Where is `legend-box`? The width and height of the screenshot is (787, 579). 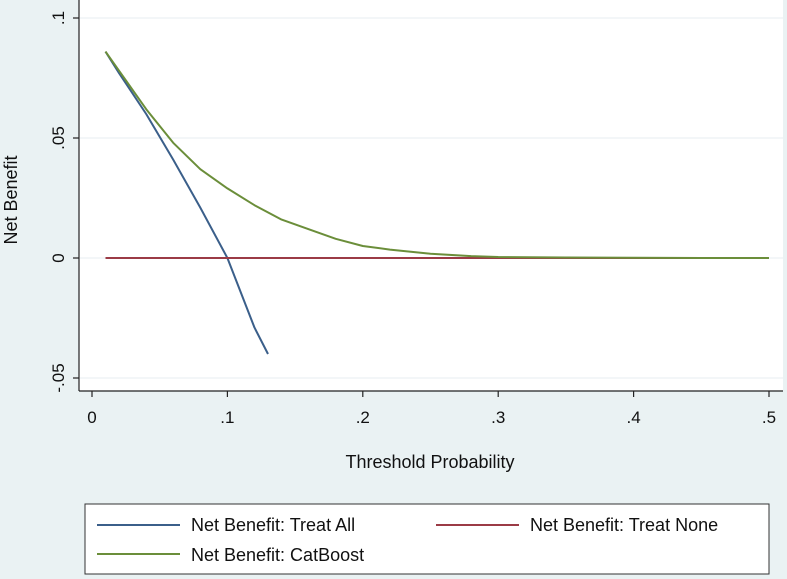
legend-box is located at coordinates (427, 539).